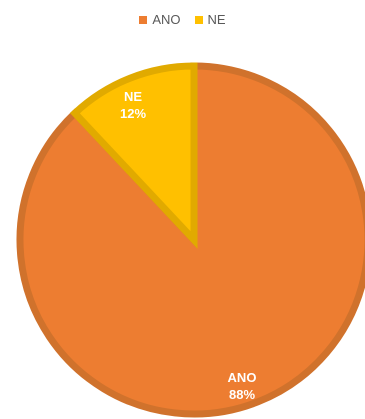 The height and width of the screenshot is (419, 365). I want to click on legend-item-ano: ANO, so click(160, 19).